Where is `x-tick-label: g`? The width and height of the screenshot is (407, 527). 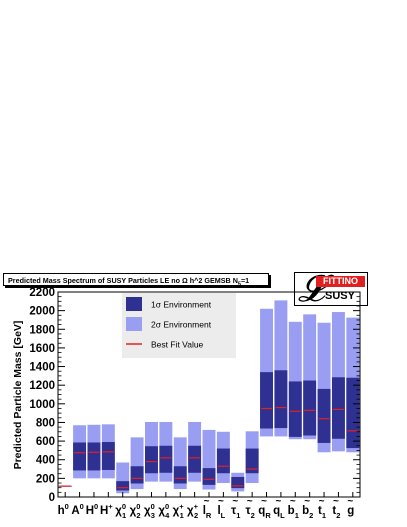 x-tick-label: g is located at coordinates (350, 511).